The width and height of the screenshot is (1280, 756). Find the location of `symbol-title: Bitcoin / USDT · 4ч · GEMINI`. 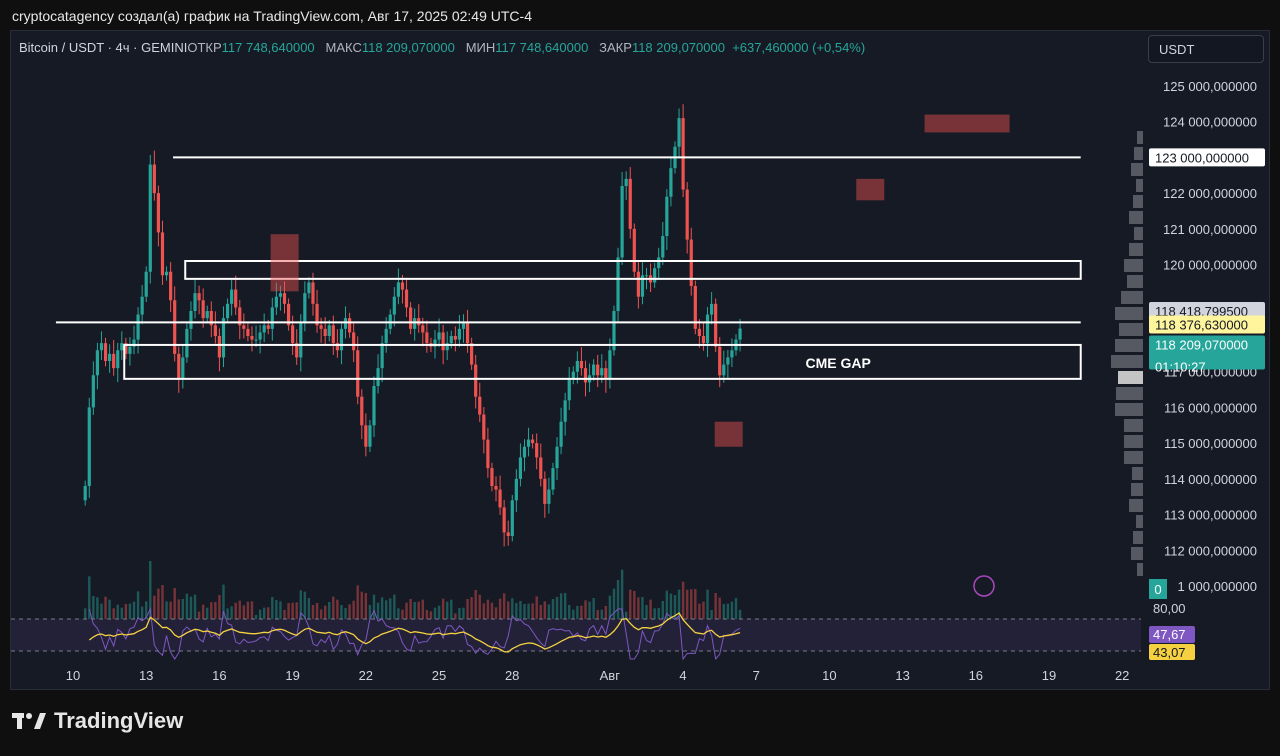

symbol-title: Bitcoin / USDT · 4ч · GEMINI is located at coordinates (103, 47).